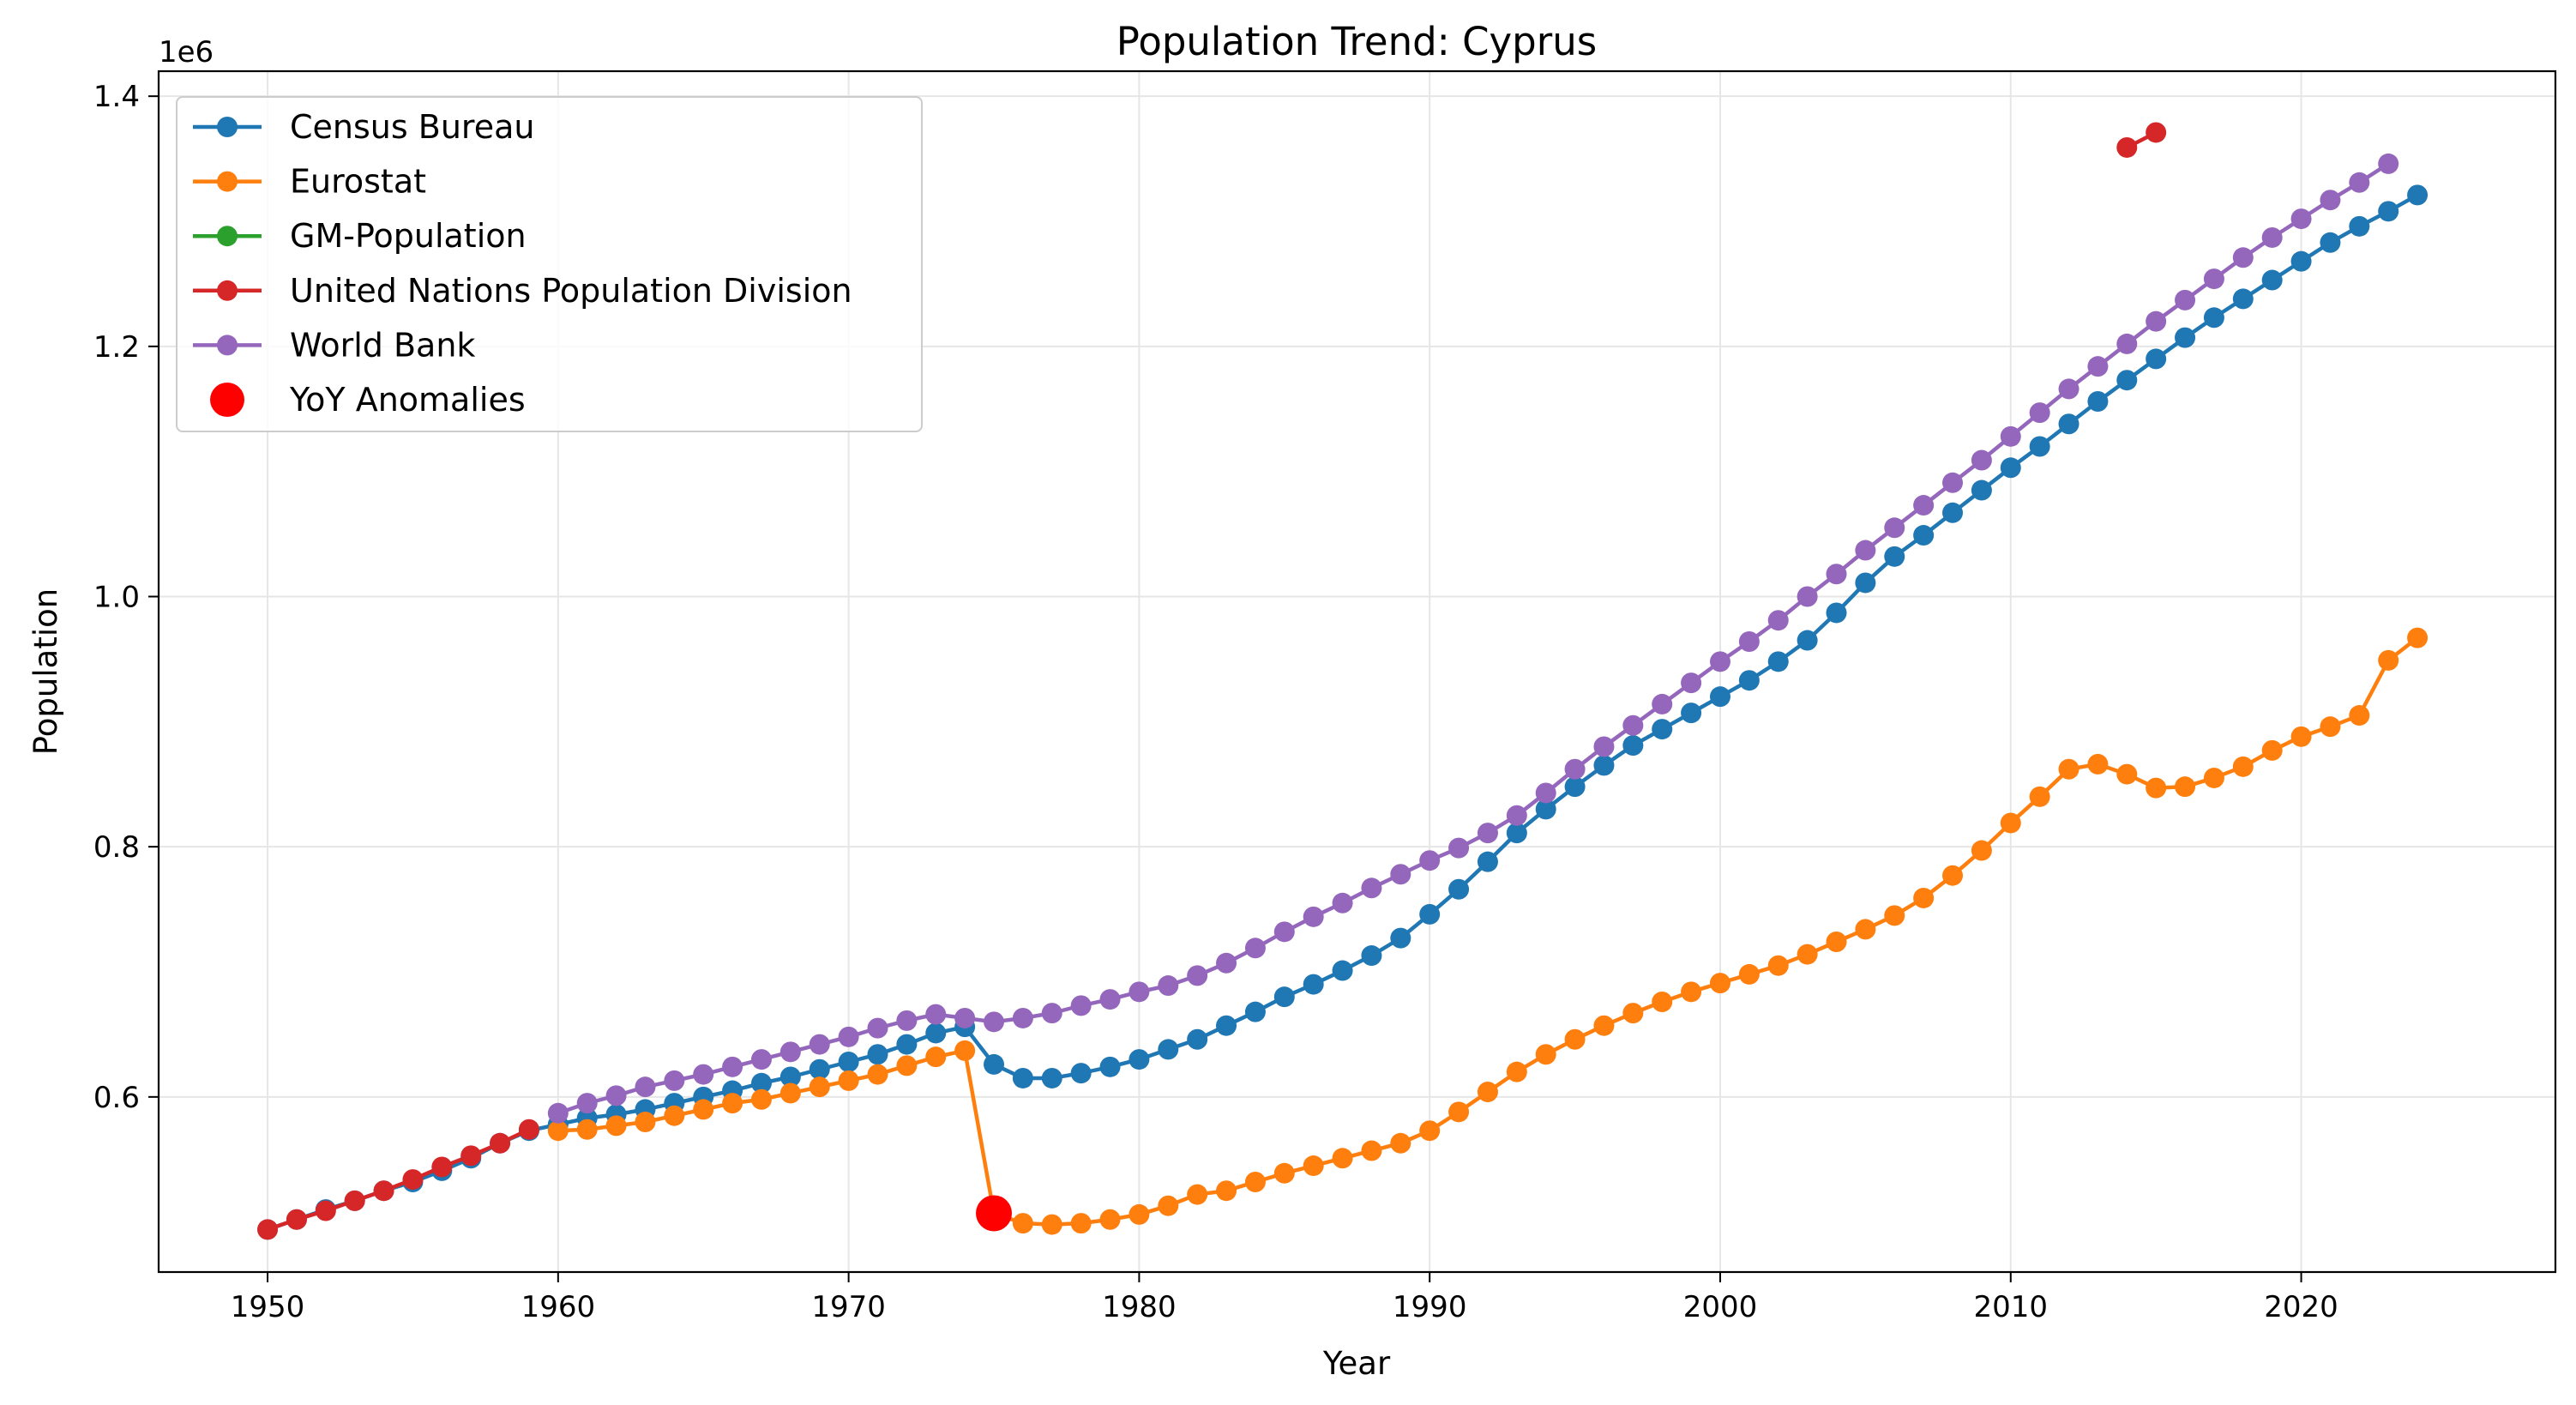 The height and width of the screenshot is (1405, 2576). I want to click on anomaly-point, so click(994, 1213).